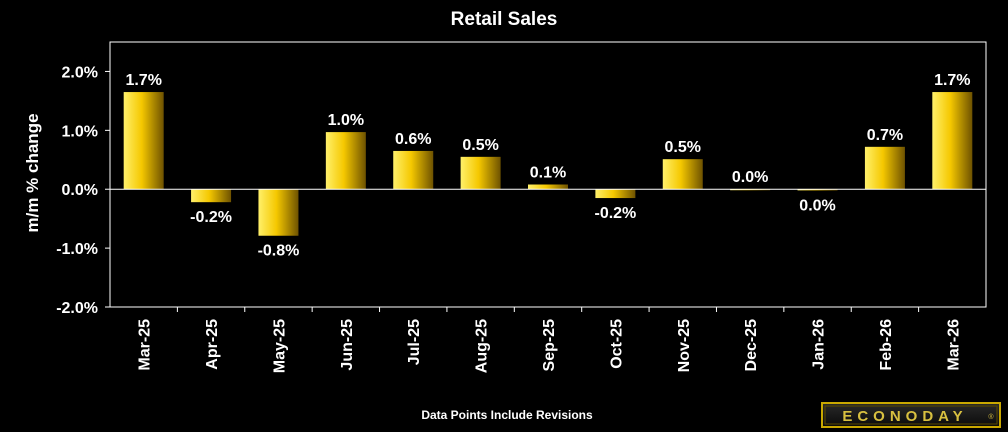 This screenshot has width=1008, height=432. I want to click on data-label: 0.7%, so click(885, 135).